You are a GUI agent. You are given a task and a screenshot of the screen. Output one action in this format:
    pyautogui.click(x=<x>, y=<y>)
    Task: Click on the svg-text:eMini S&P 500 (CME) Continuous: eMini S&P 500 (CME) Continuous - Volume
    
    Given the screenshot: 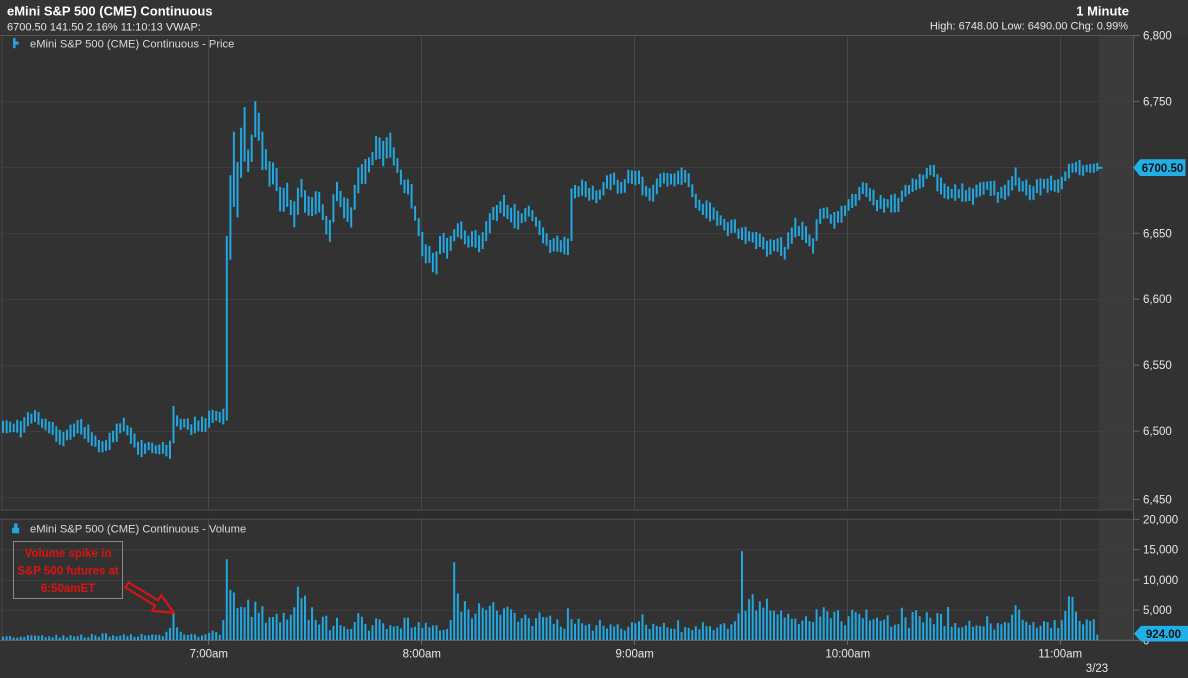 What is the action you would take?
    pyautogui.click(x=138, y=530)
    